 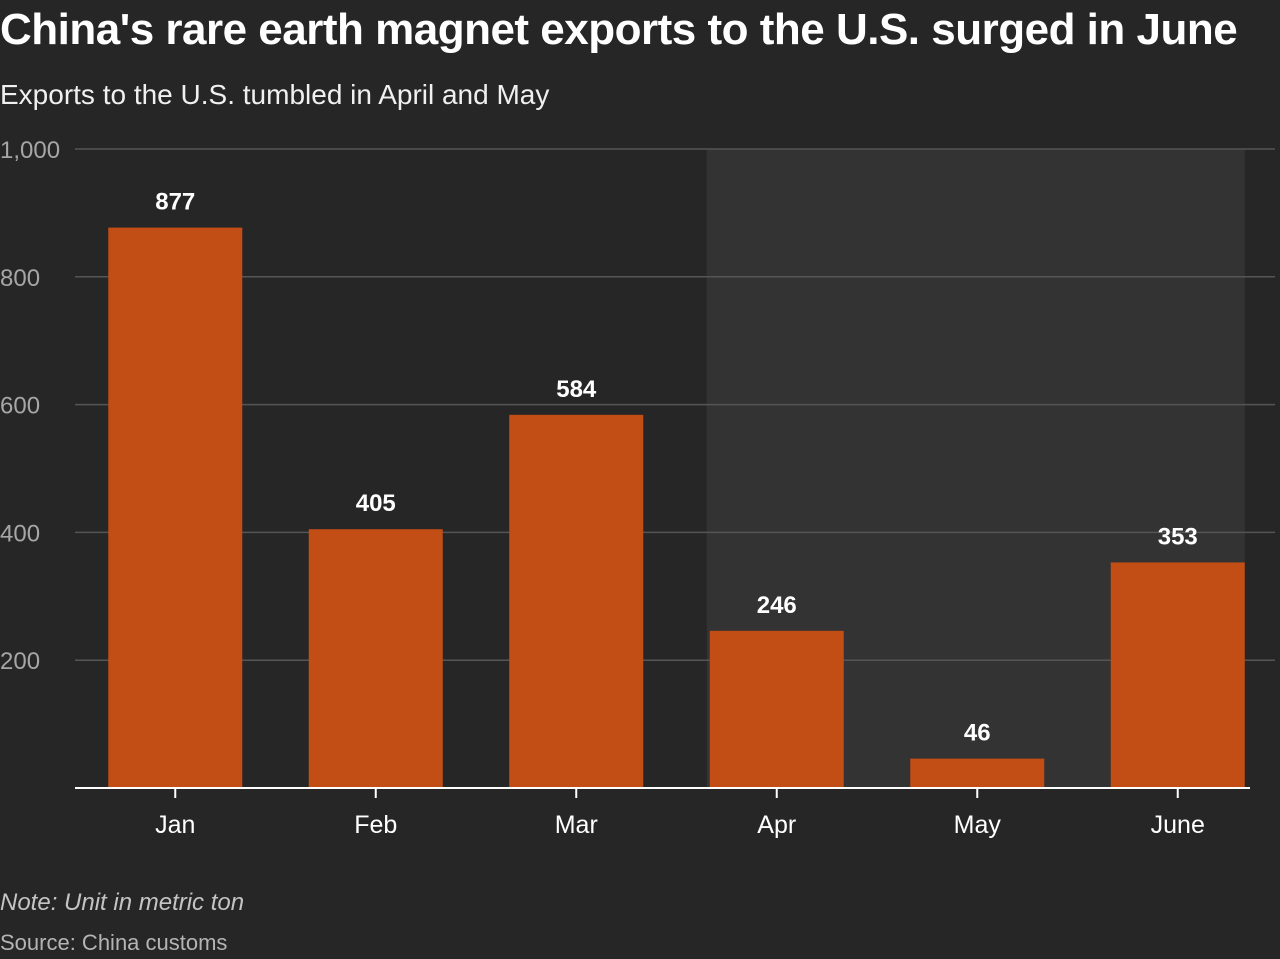 I want to click on y-tick-label: 200, so click(x=20, y=661).